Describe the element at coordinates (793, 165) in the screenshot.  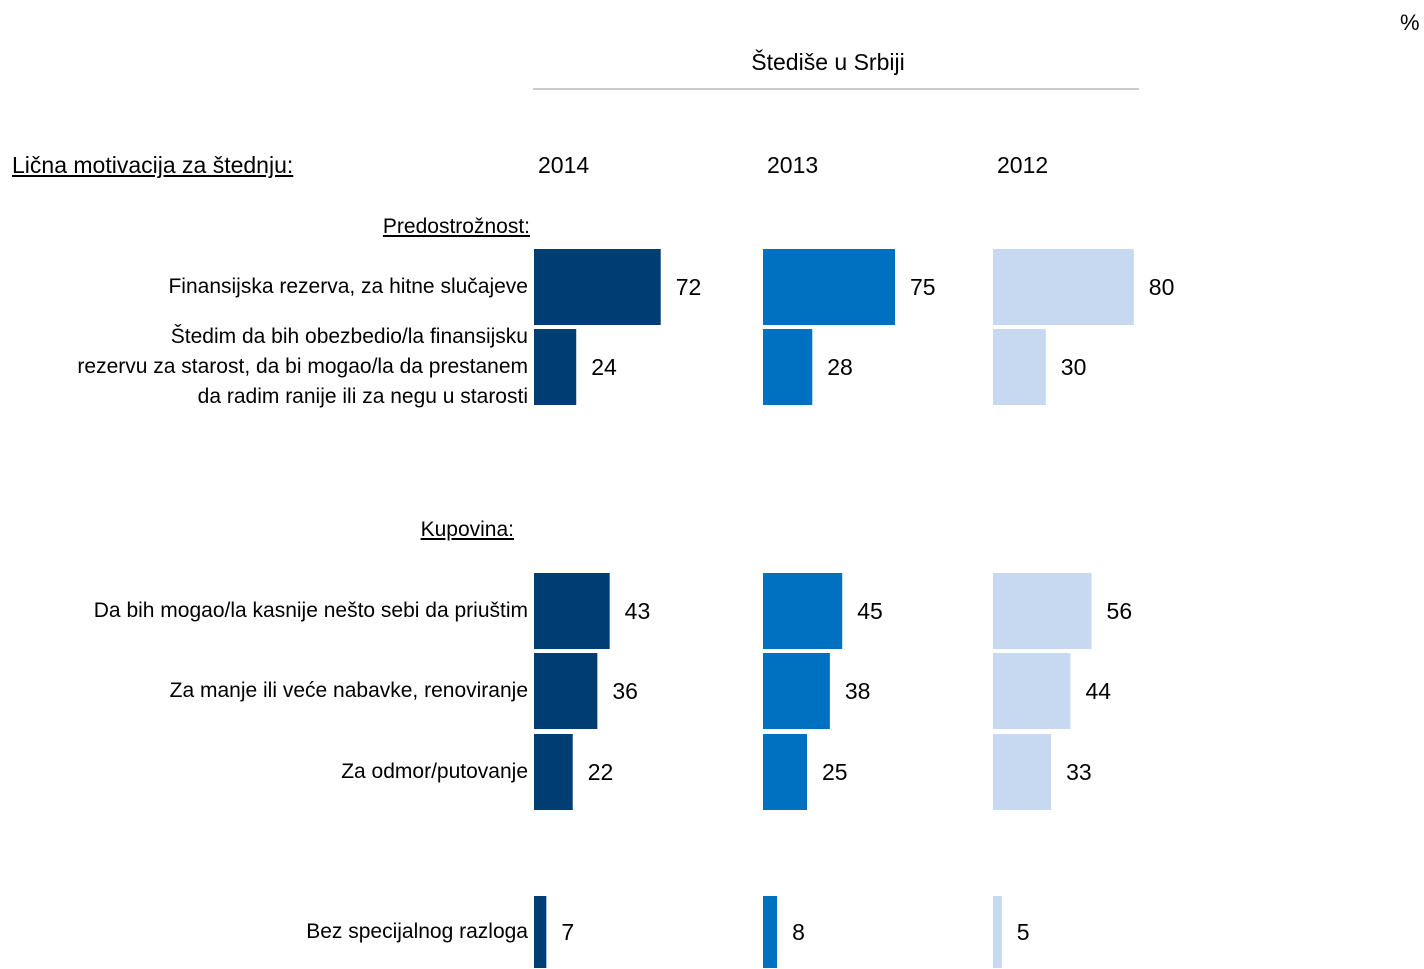
I see `series-label: 2013` at that location.